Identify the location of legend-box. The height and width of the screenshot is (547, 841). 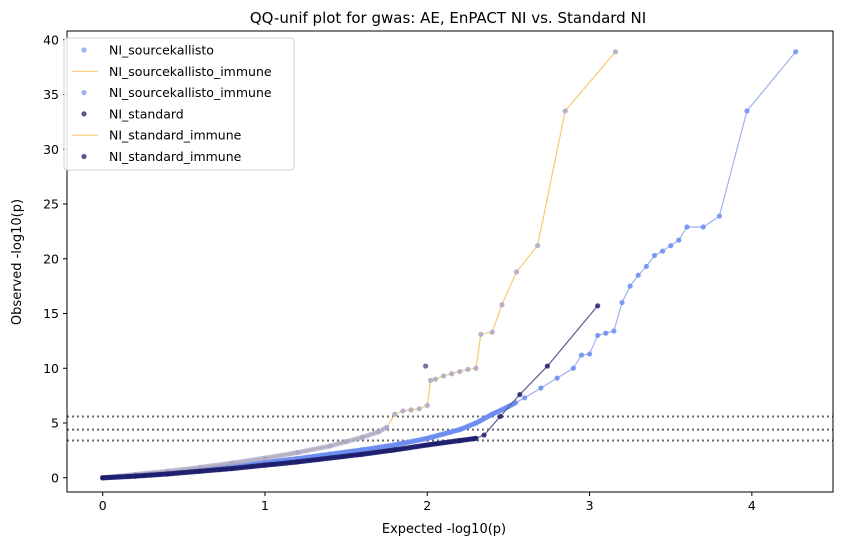
(179, 104).